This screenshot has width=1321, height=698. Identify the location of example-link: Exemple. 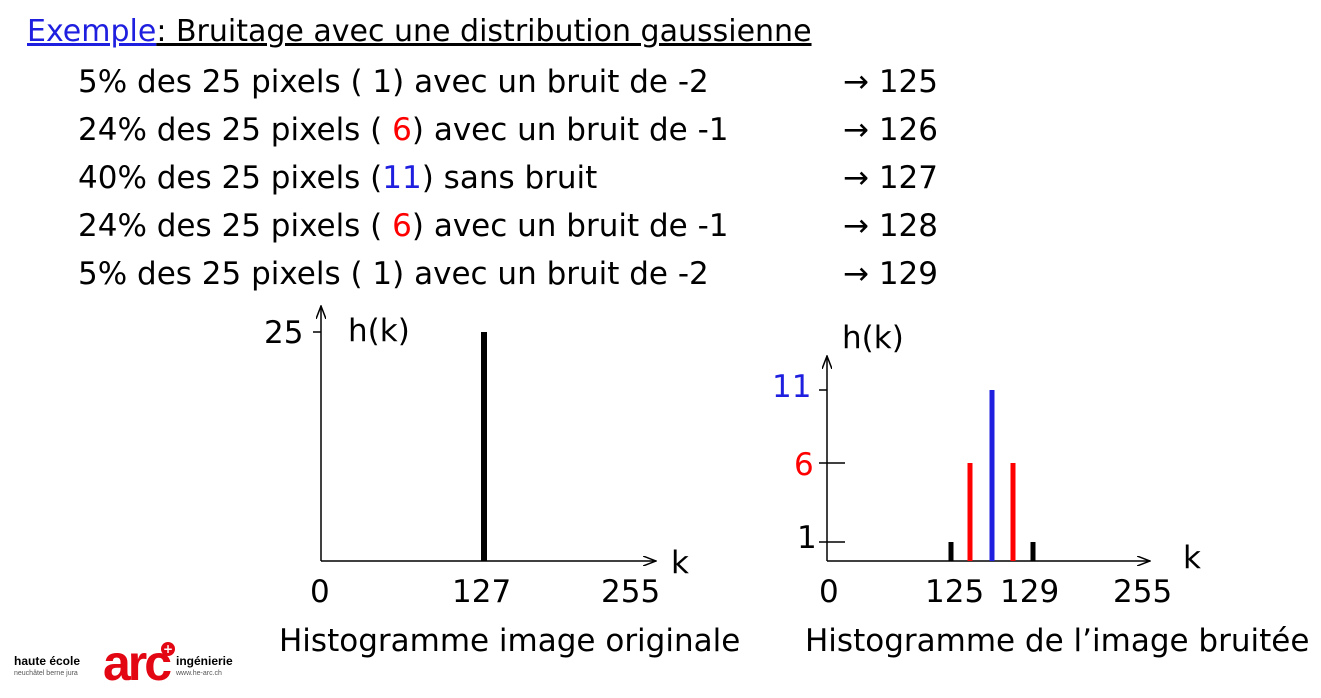
(92, 31).